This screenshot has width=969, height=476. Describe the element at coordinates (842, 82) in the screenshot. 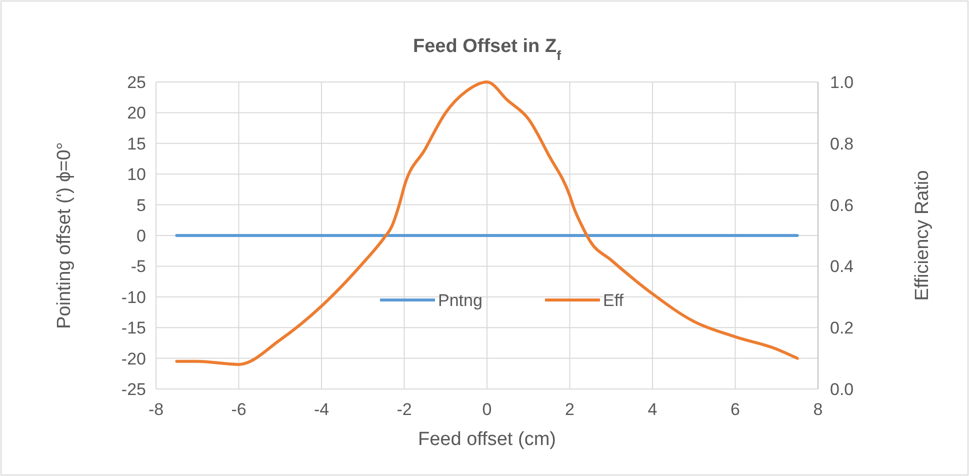

I see `y2-tick-label: 1.0` at that location.